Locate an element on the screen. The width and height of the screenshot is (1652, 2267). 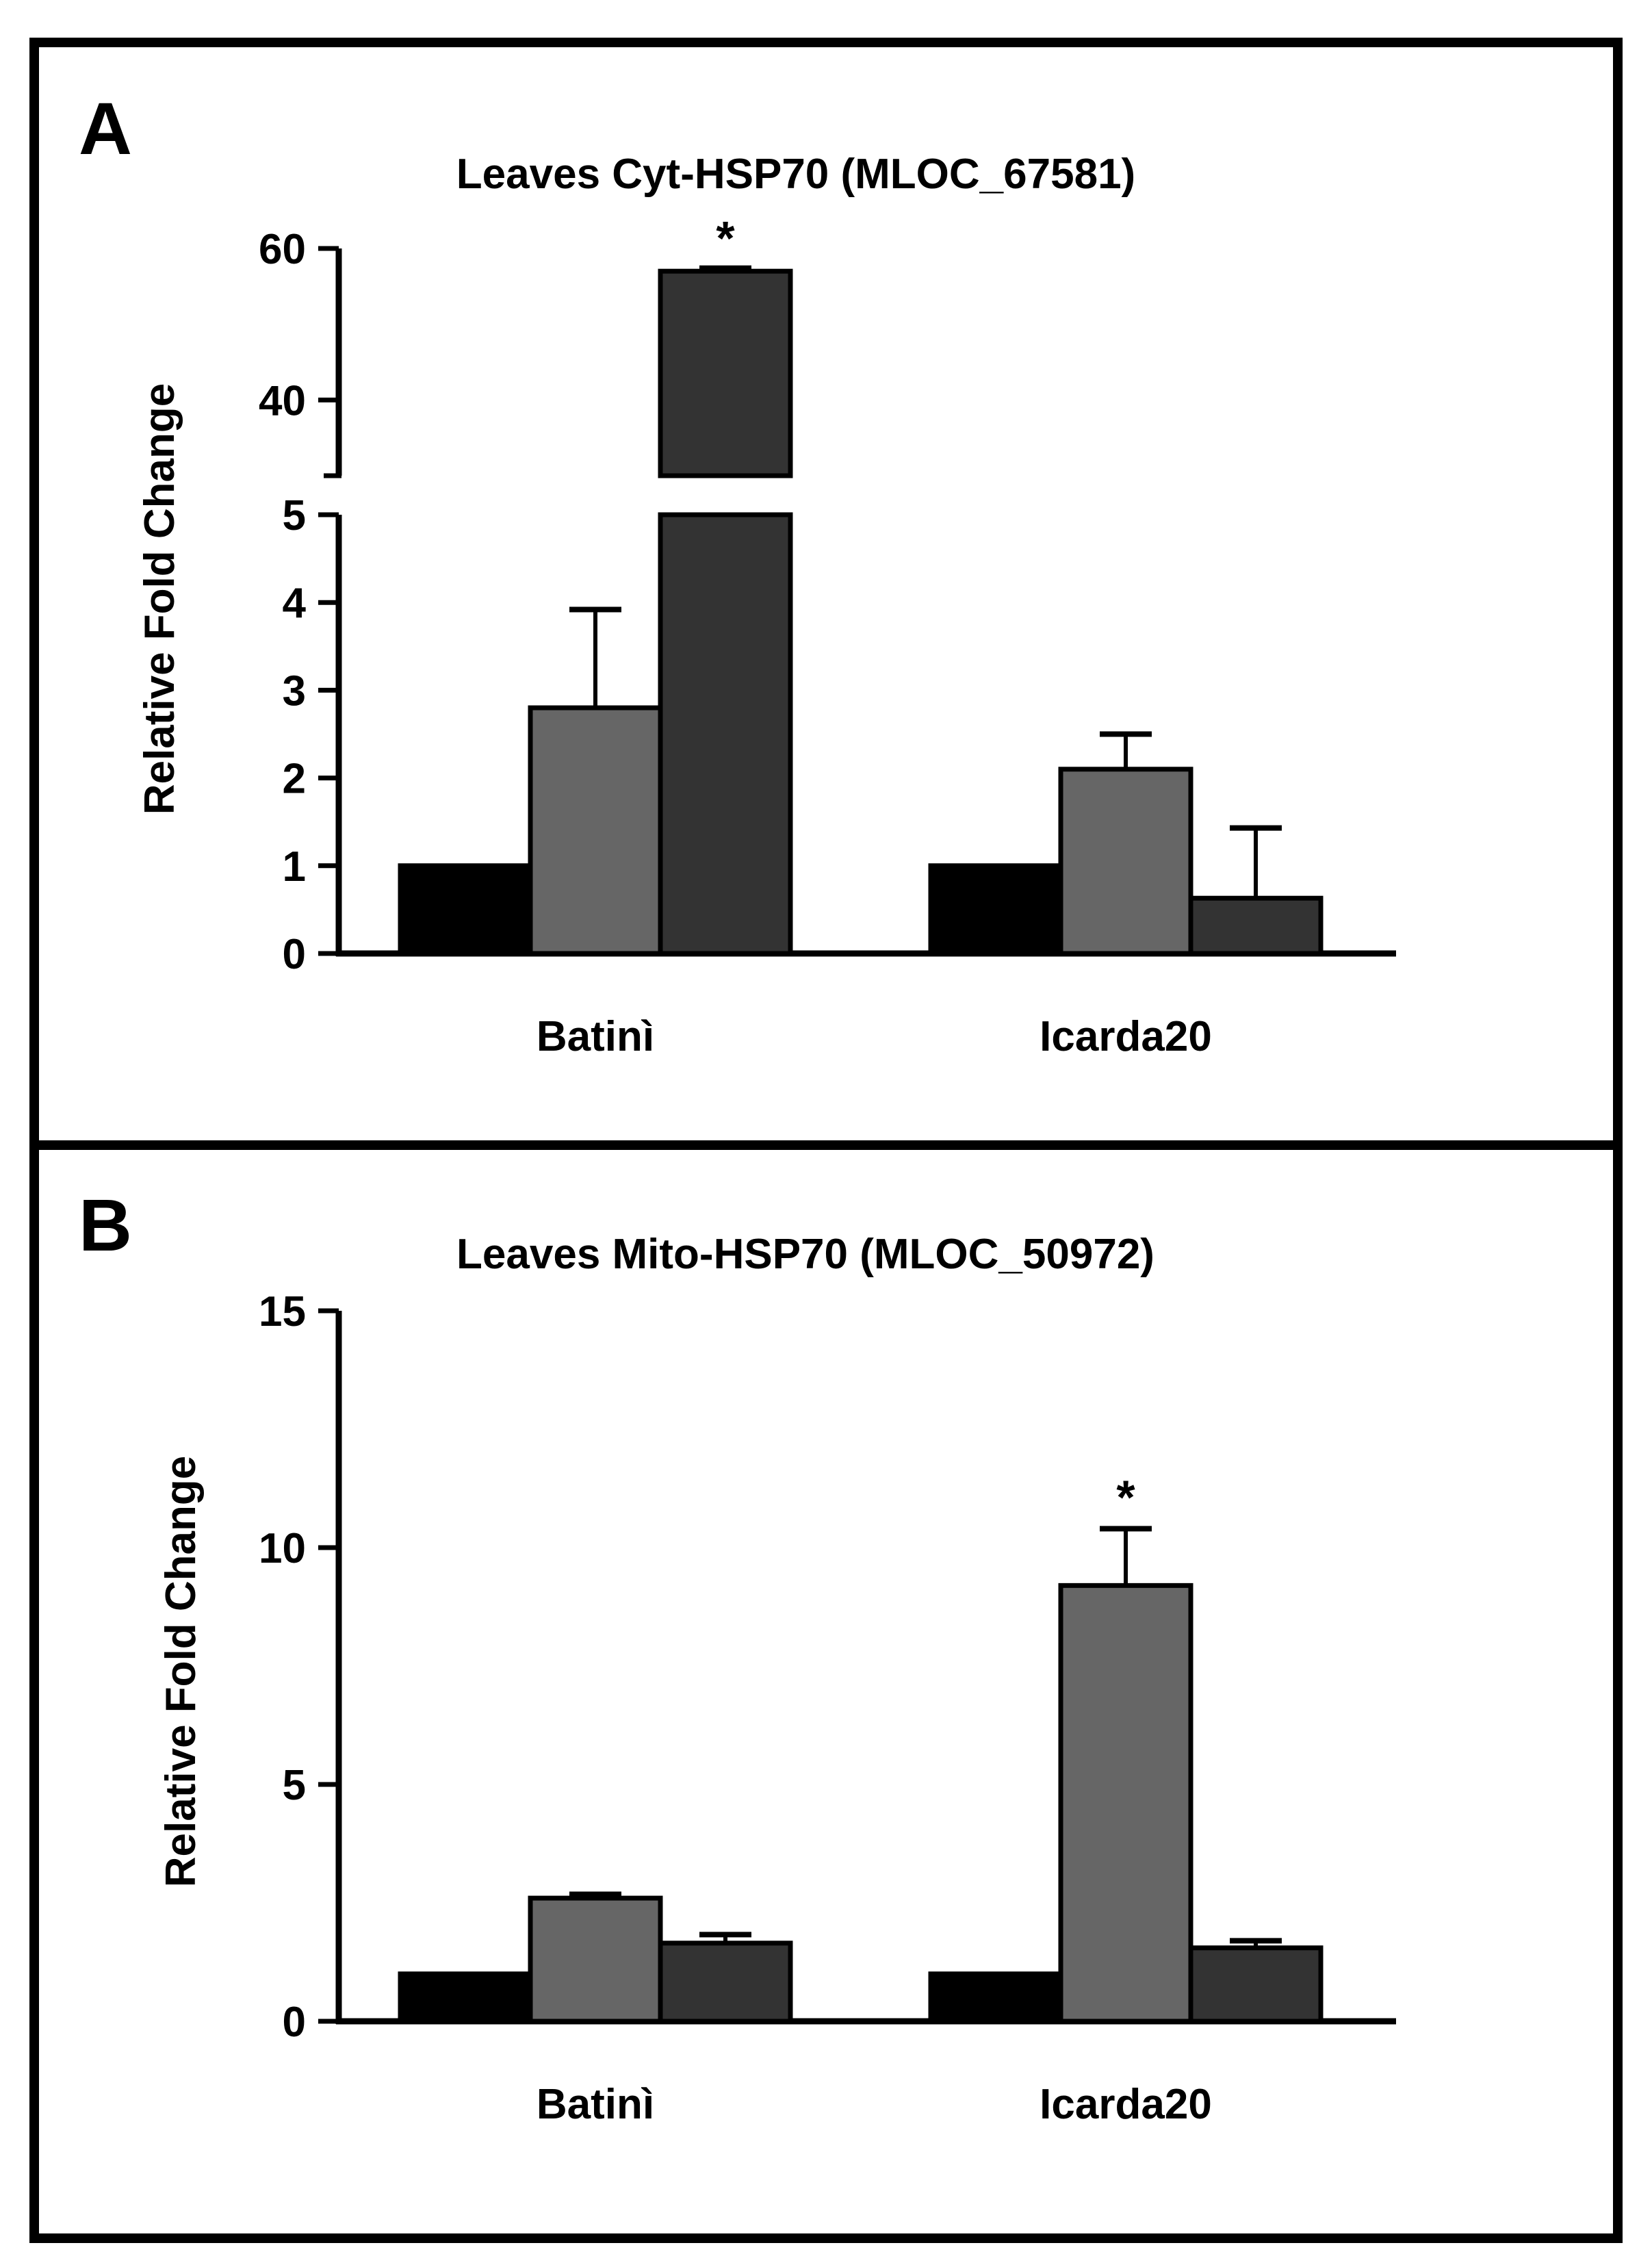
y-tick-label: 40 is located at coordinates (282, 400).